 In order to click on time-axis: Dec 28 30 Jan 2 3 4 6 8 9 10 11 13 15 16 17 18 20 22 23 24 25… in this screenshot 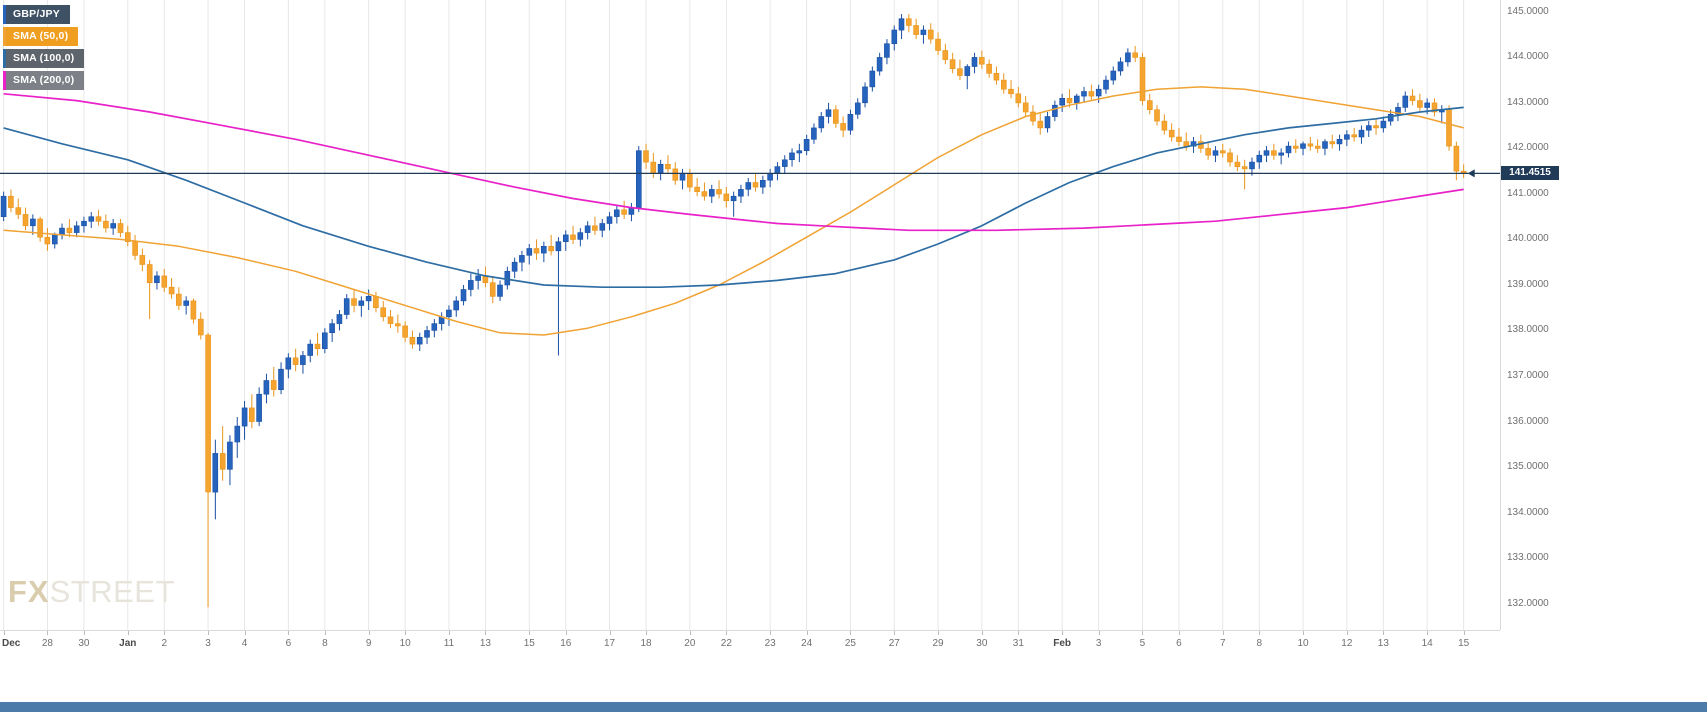, I will do `click(750, 643)`.